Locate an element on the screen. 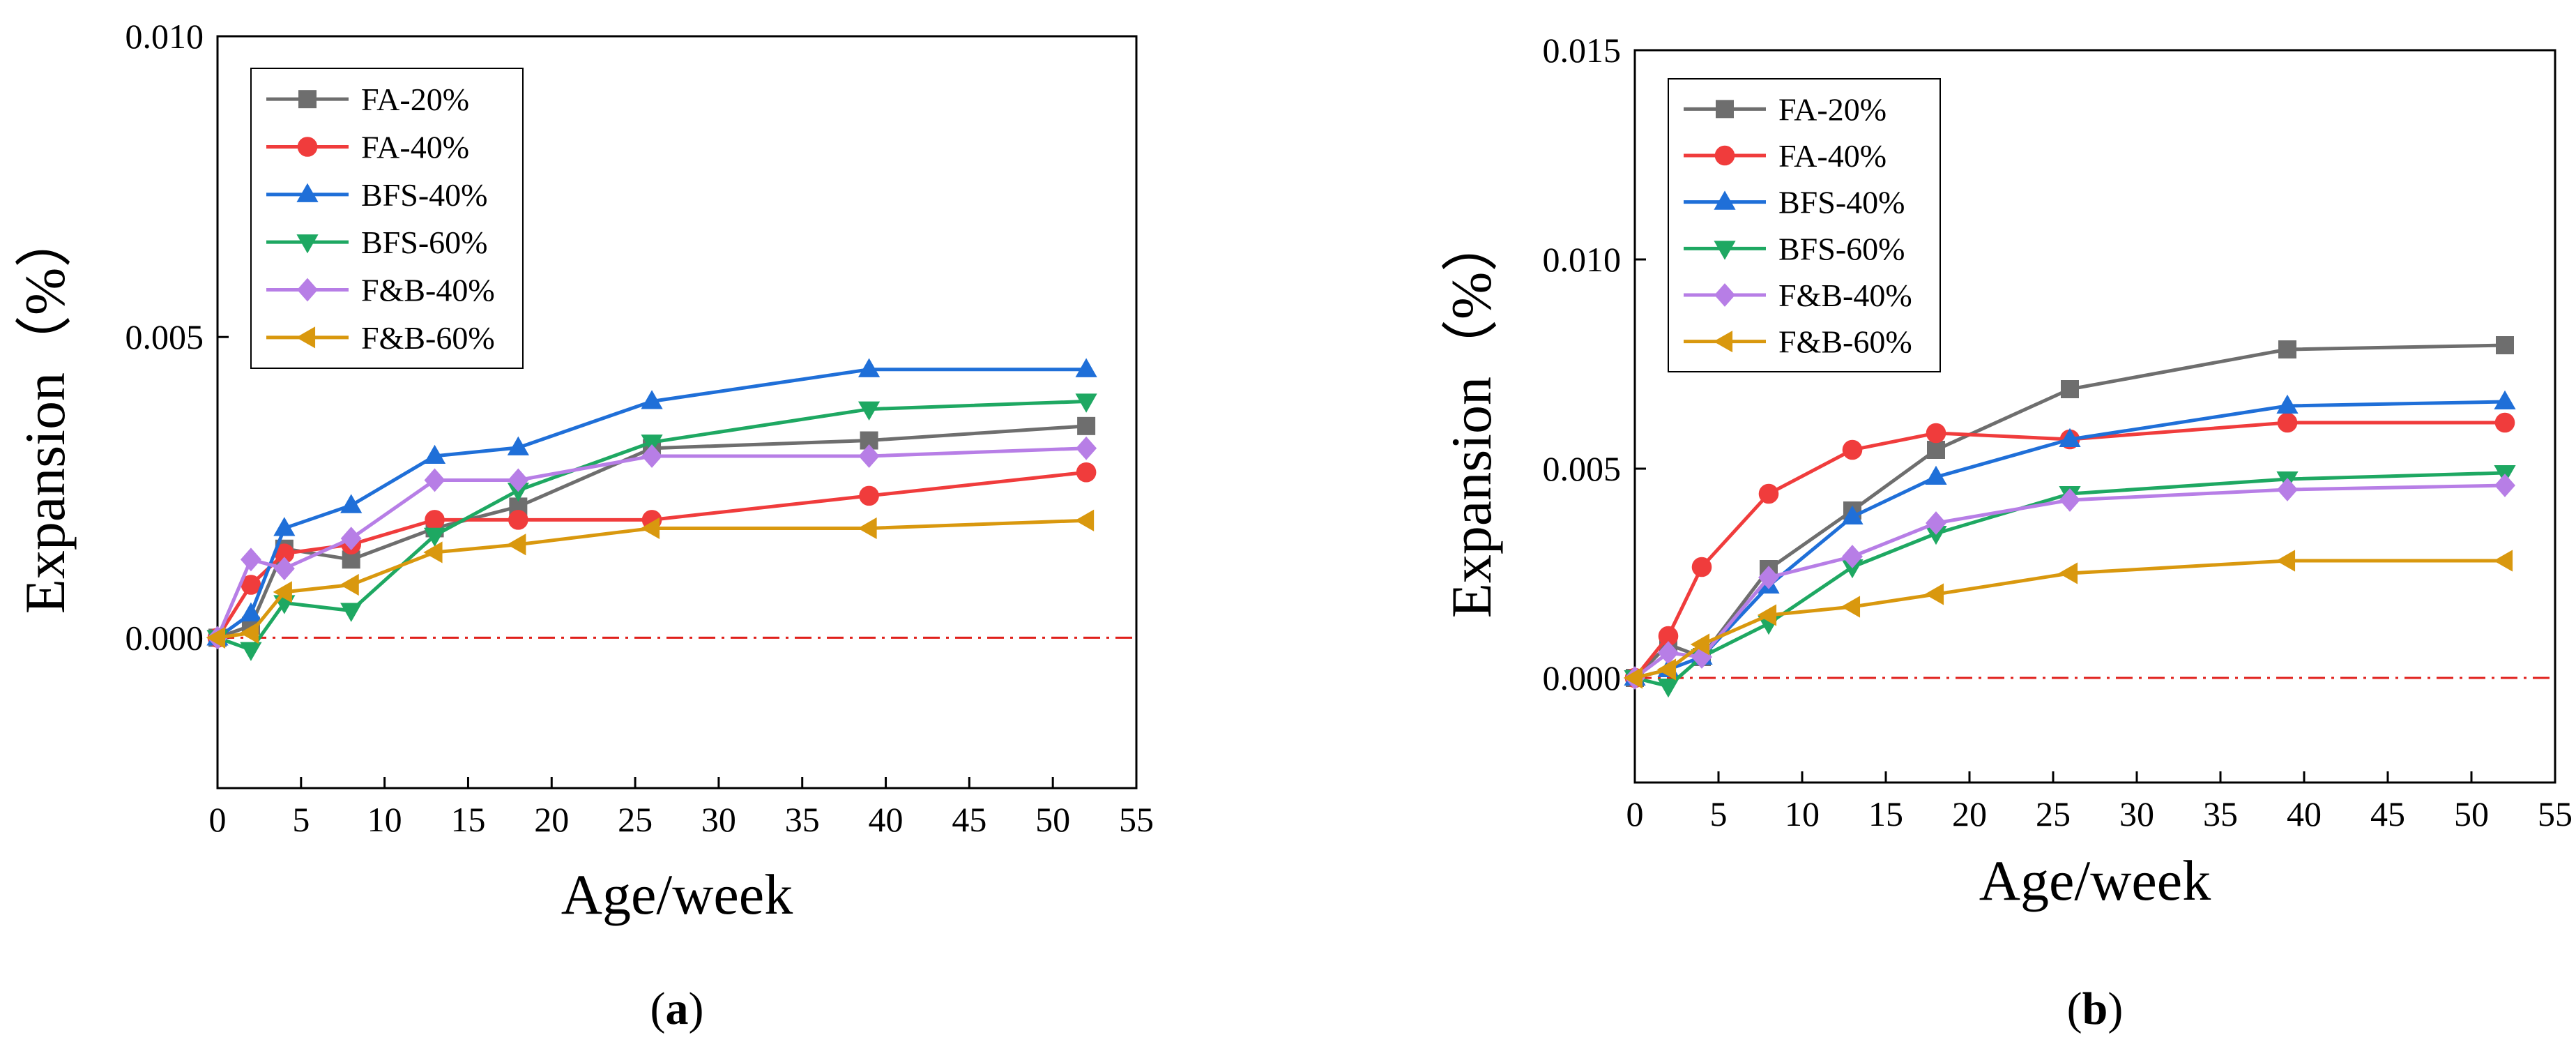 This screenshot has width=2576, height=1058. series-fandb-60pct is located at coordinates (651, 579).